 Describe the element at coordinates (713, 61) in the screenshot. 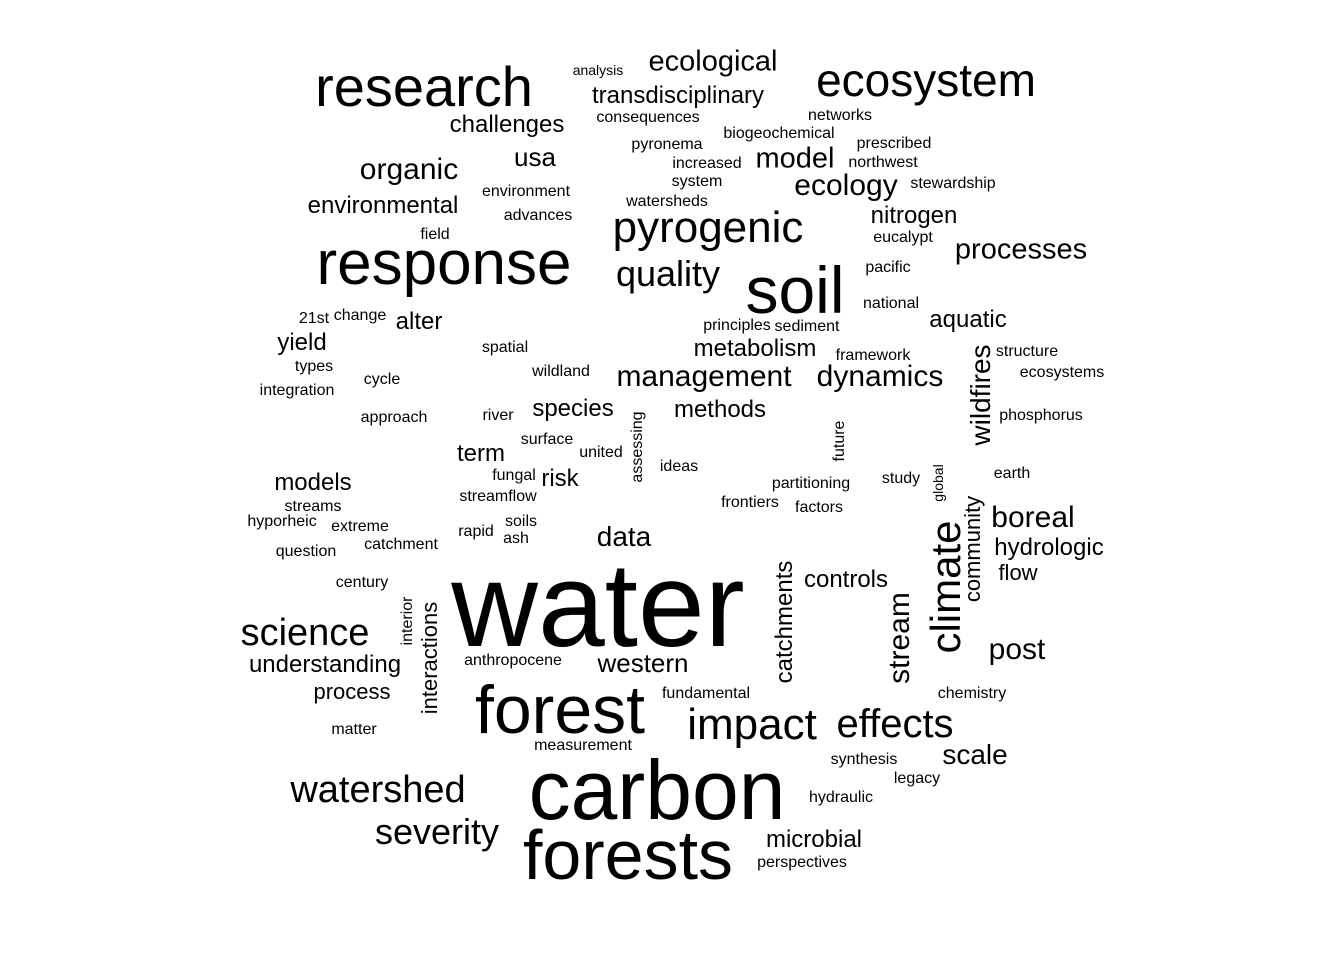

I see `cloud-word: ecological` at that location.